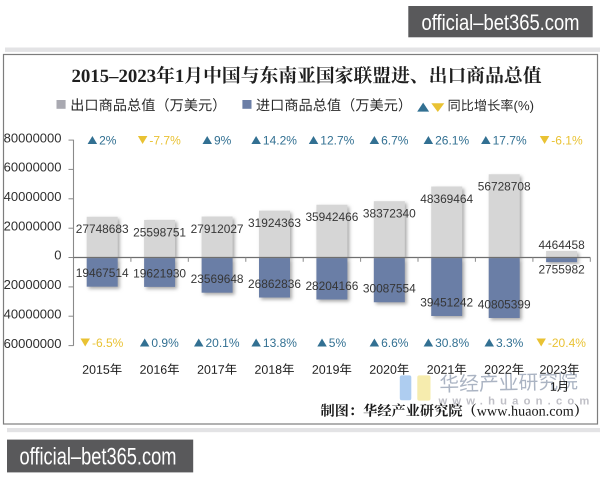 The image size is (600, 480). I want to click on svg-text: 2%, so click(108, 140).